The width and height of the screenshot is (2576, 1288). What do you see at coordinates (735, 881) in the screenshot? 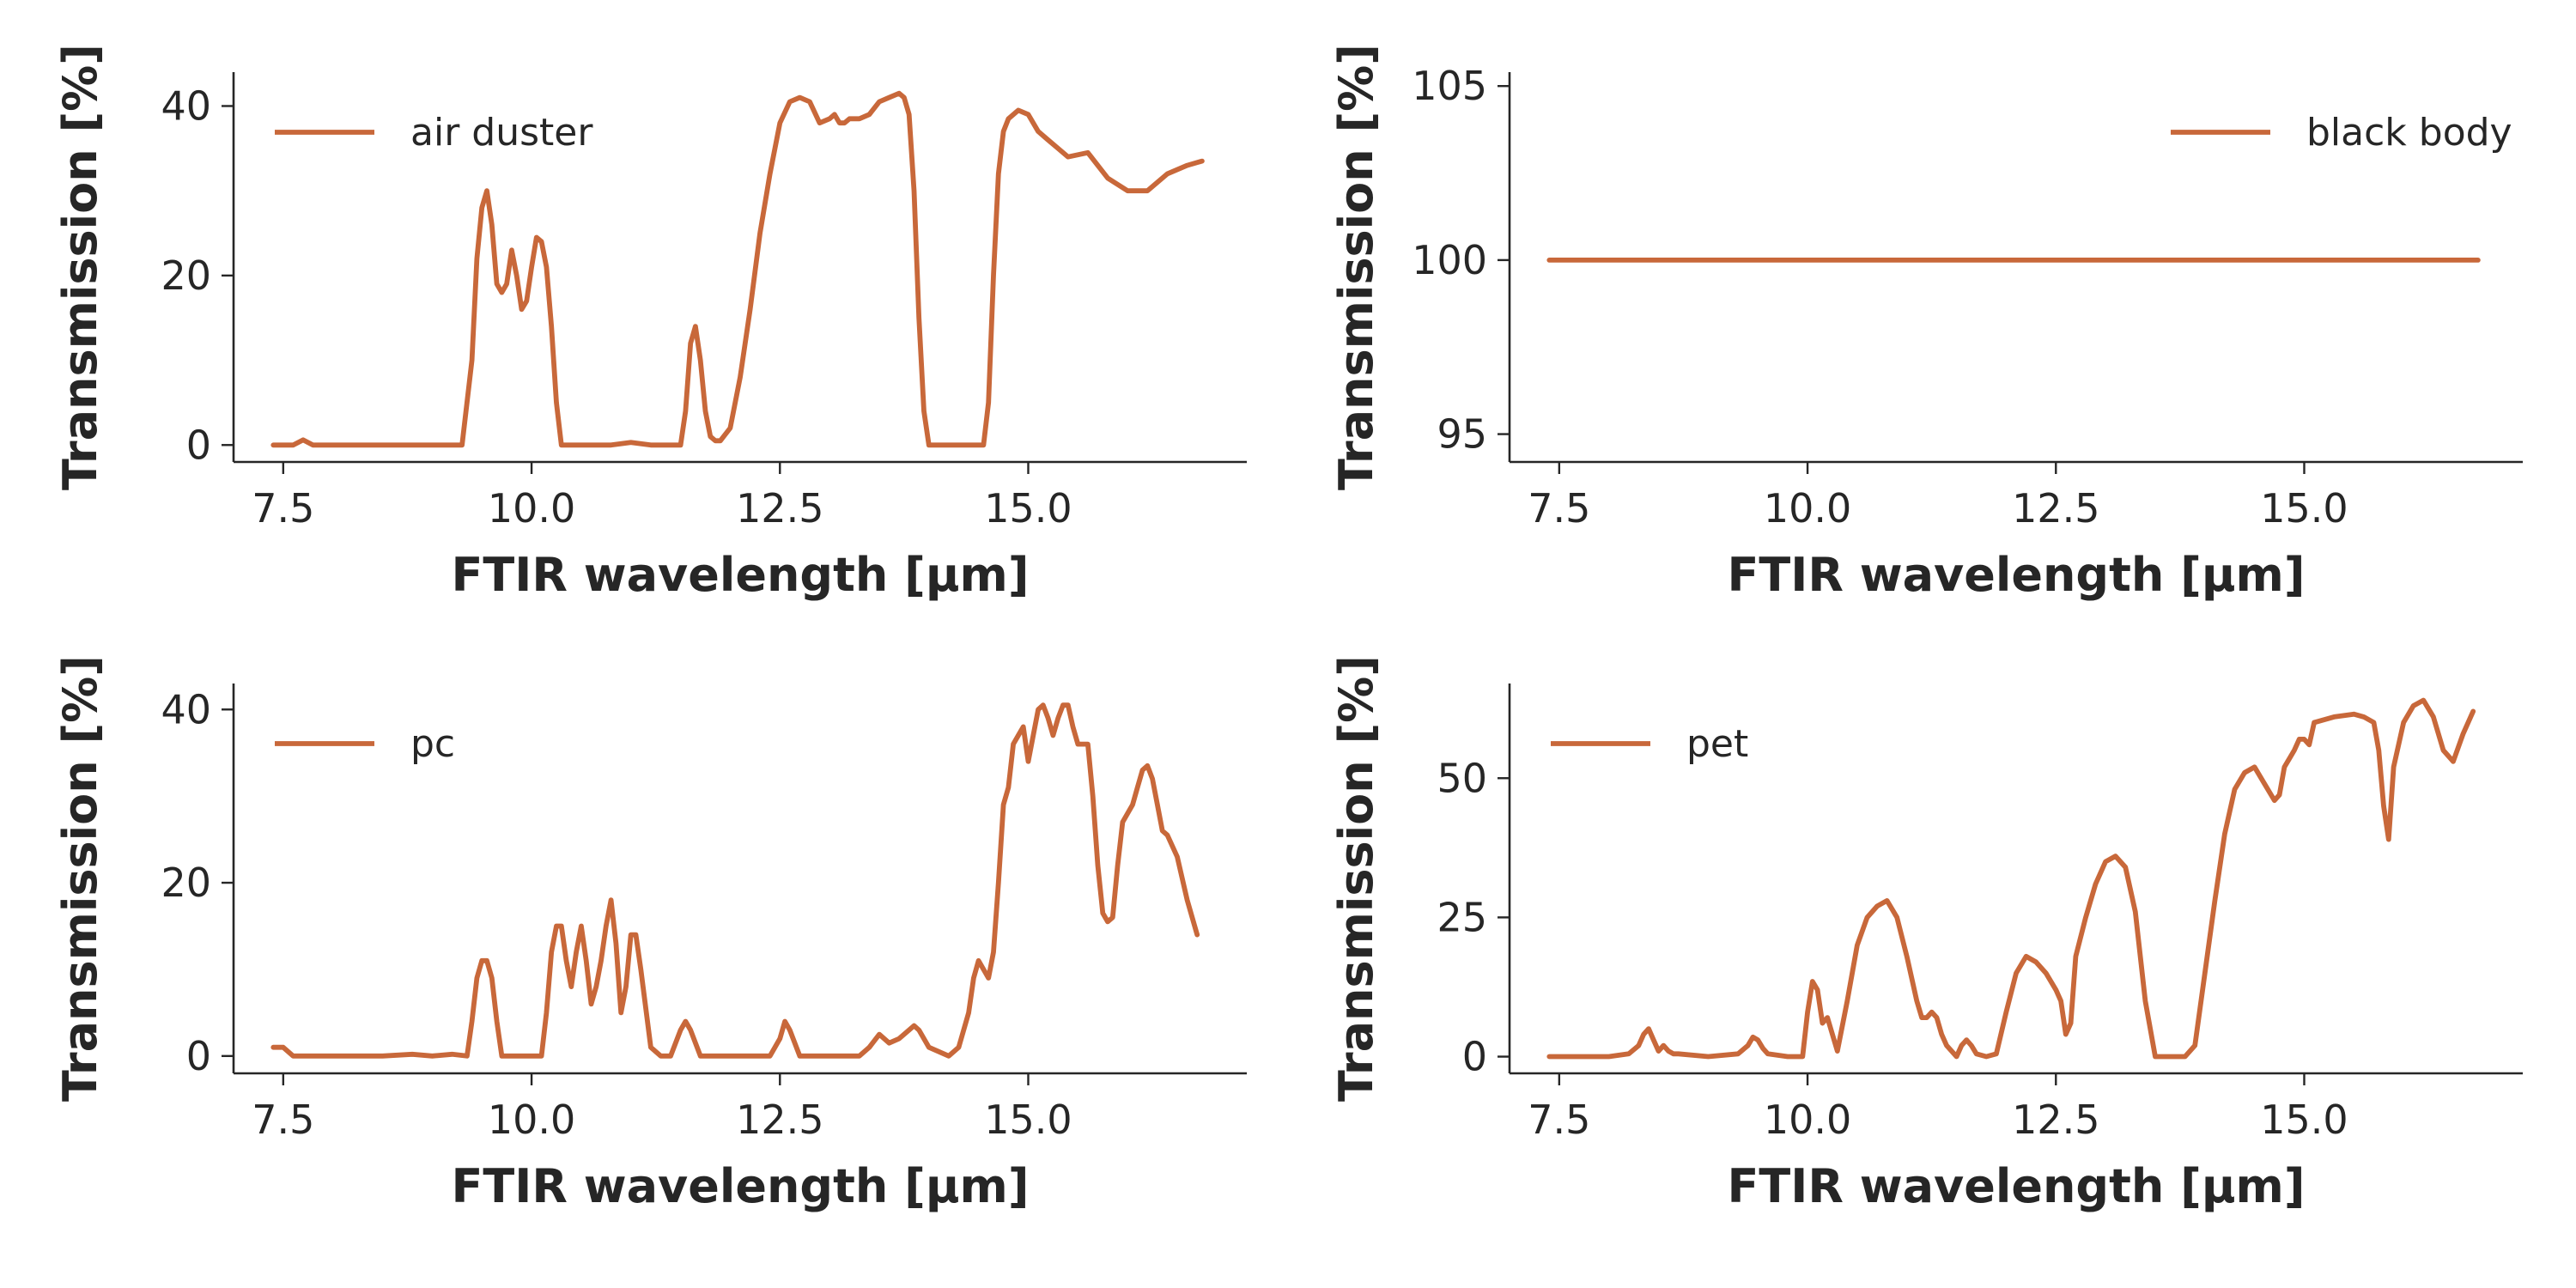
I see `series-line-pc` at bounding box center [735, 881].